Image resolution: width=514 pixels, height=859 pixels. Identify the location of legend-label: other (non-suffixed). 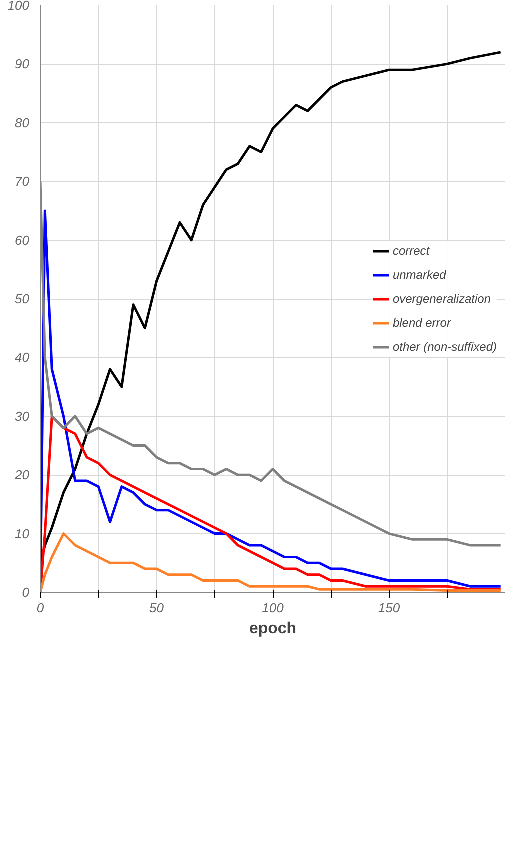
(444, 347).